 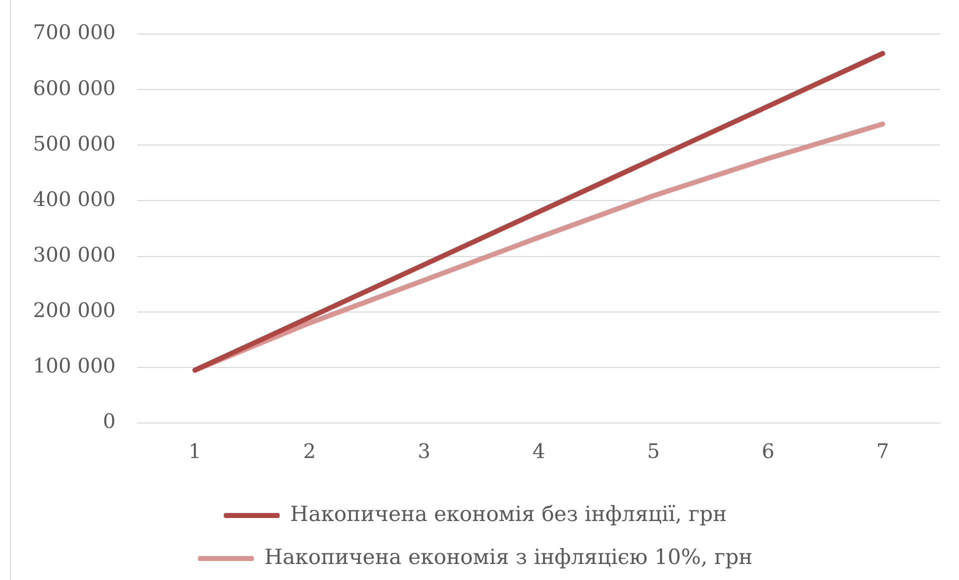 What do you see at coordinates (74, 143) in the screenshot?
I see `y-tick-label: 500 000` at bounding box center [74, 143].